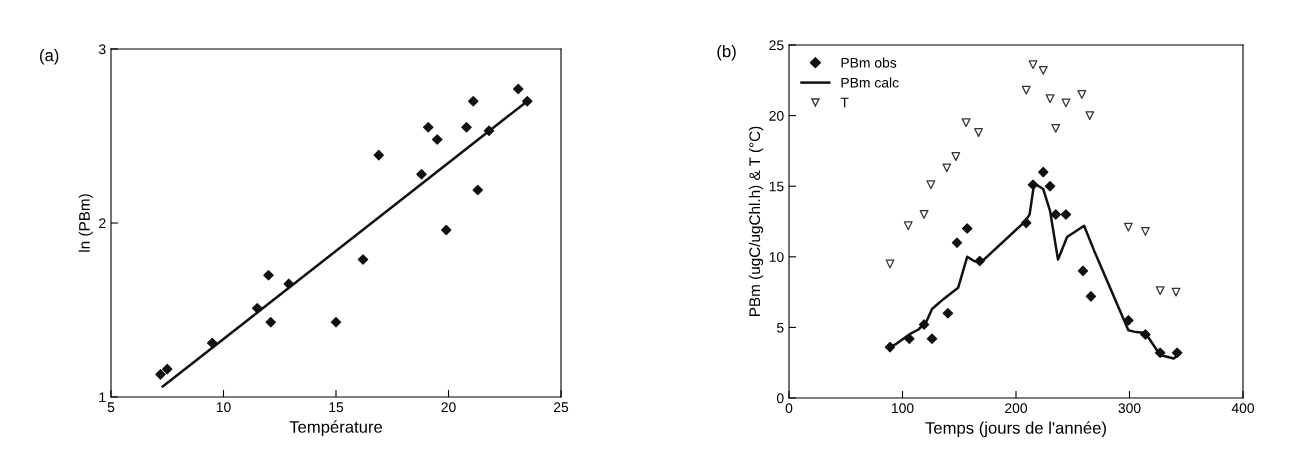 This screenshot has height=473, width=1290. What do you see at coordinates (844, 102) in the screenshot?
I see `legend-label: T` at bounding box center [844, 102].